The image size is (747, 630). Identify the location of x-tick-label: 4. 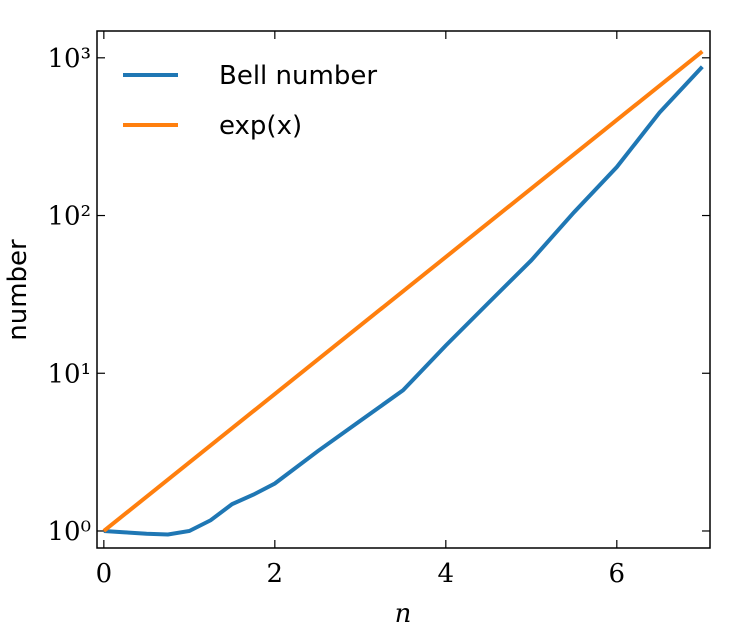
(446, 574).